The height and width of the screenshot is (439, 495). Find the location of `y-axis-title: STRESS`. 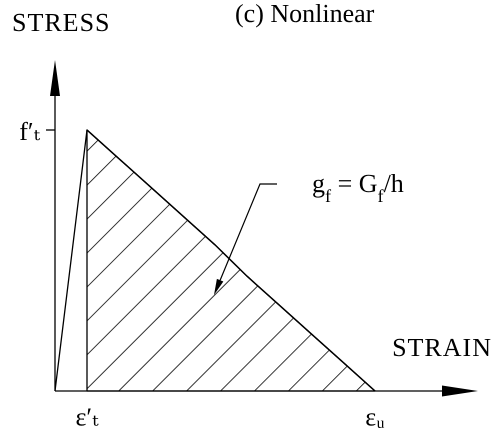

y-axis-title: STRESS is located at coordinates (61, 22).